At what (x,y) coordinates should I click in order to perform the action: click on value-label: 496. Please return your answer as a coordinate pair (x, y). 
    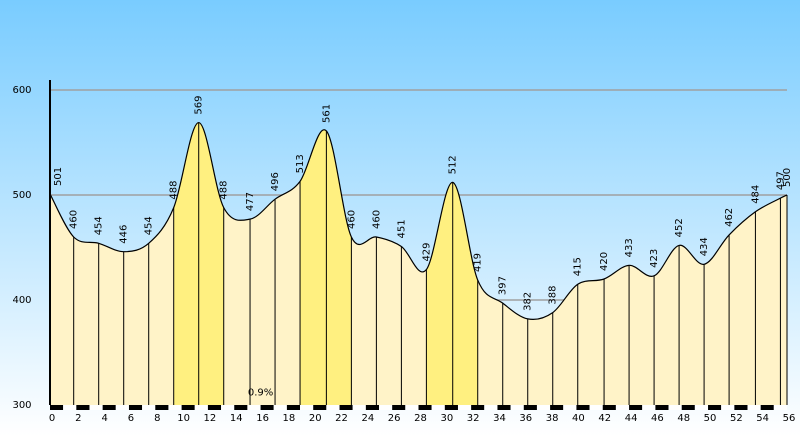
    Looking at the image, I should click on (275, 181).